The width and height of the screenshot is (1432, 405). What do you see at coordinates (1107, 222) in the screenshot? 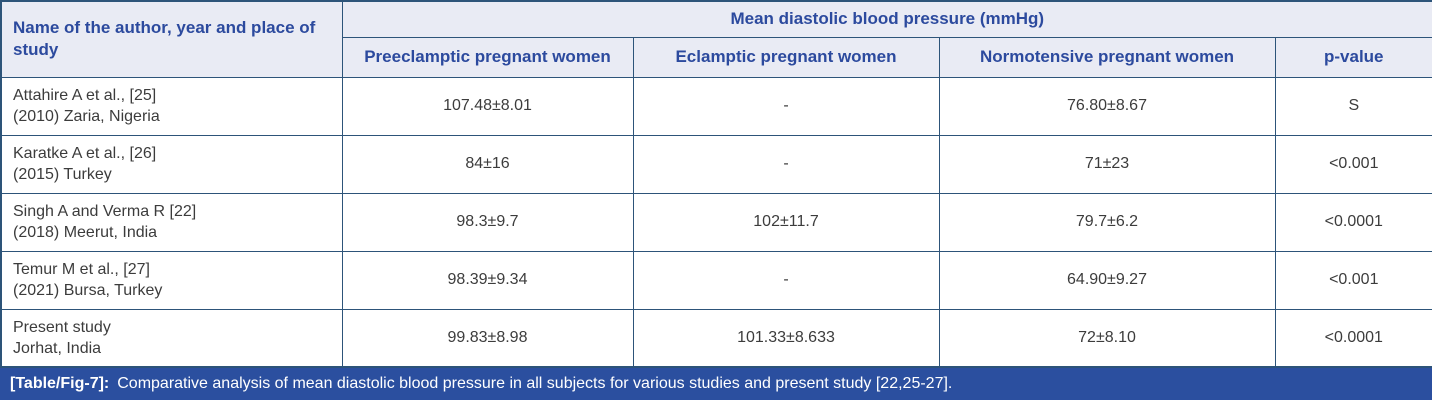
I see `cell-normotensive-value: 79.7±6.2` at bounding box center [1107, 222].